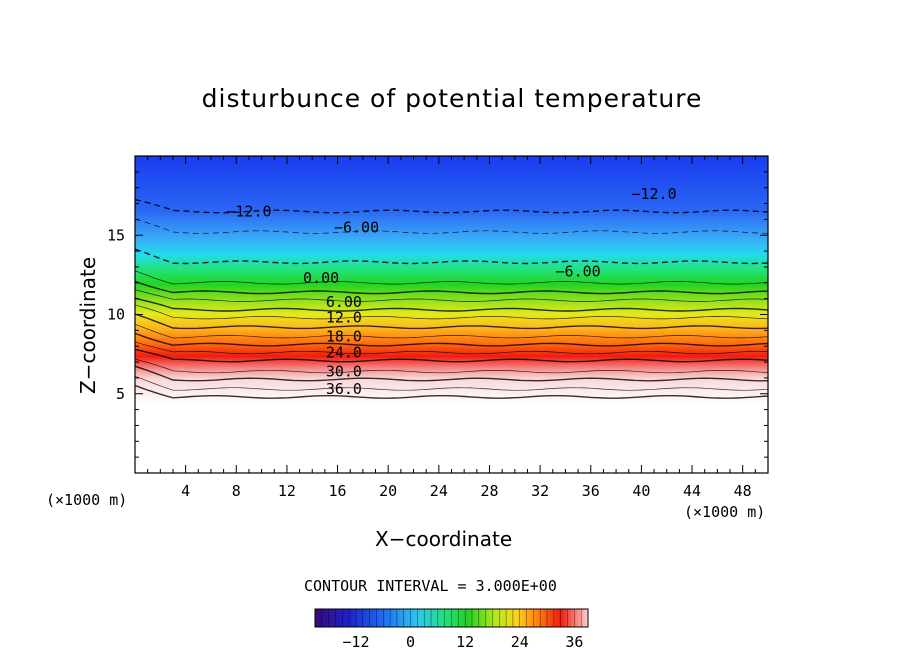 Image resolution: width=904 pixels, height=654 pixels. What do you see at coordinates (692, 491) in the screenshot?
I see `x-tick-label: 44` at bounding box center [692, 491].